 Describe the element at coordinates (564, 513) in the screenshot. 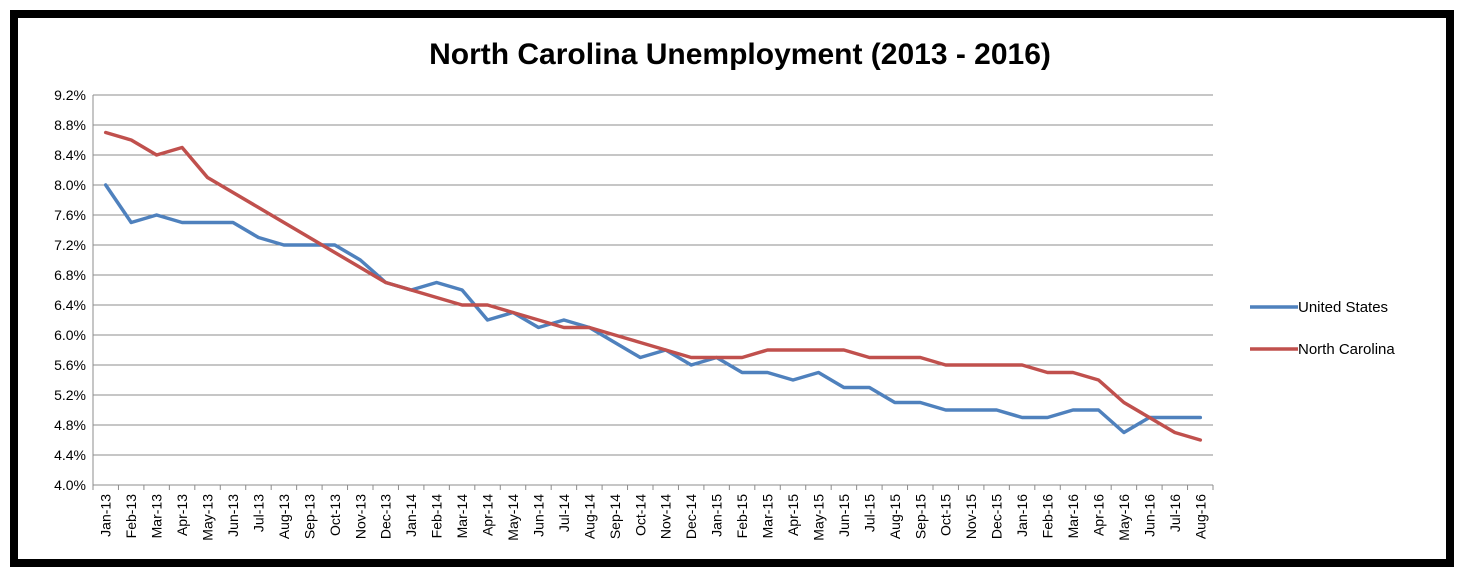

I see `x-tick-label: Jul-14` at that location.